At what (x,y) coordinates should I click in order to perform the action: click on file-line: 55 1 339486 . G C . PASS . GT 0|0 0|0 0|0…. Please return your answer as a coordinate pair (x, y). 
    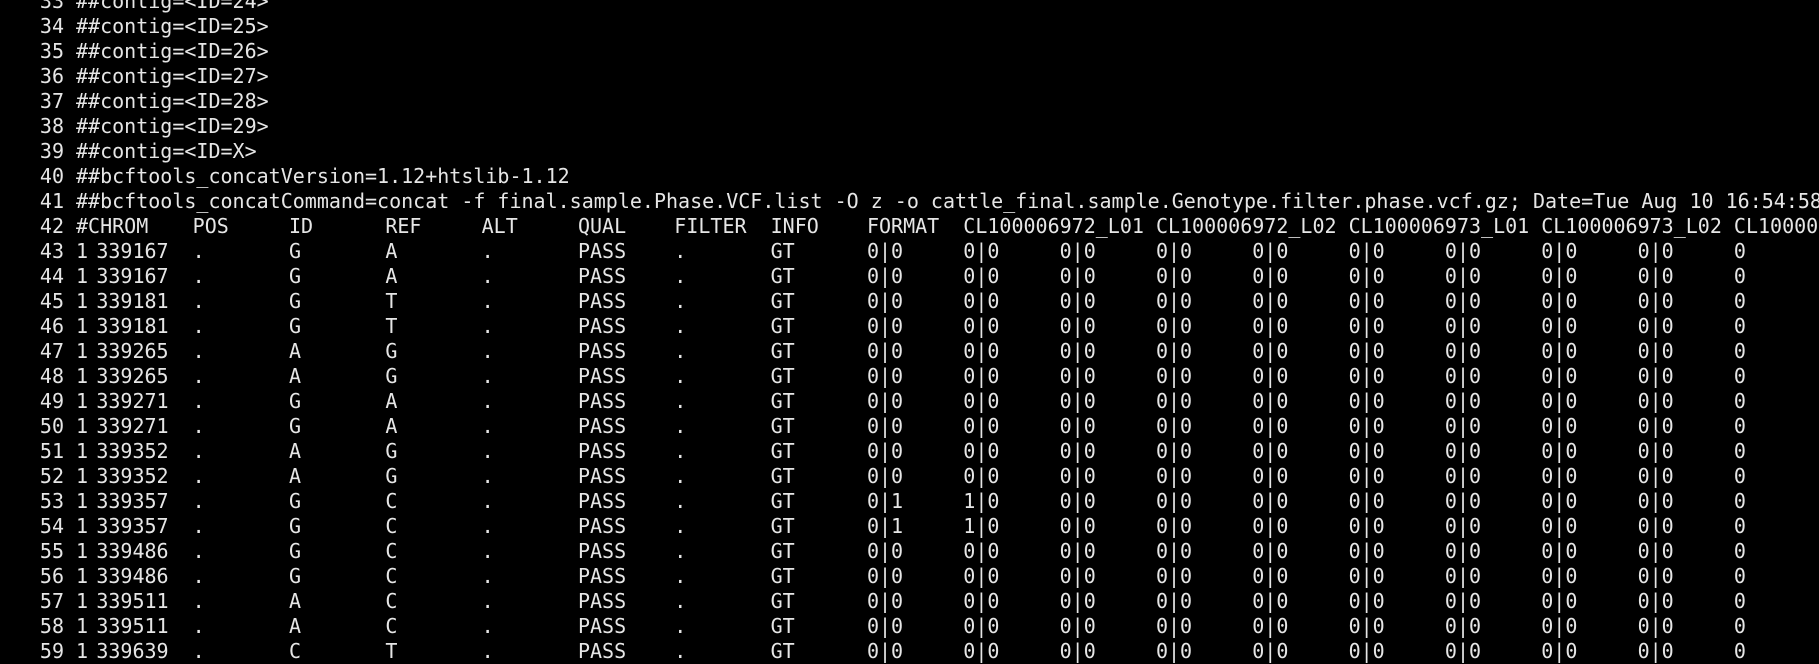
    Looking at the image, I should click on (909, 551).